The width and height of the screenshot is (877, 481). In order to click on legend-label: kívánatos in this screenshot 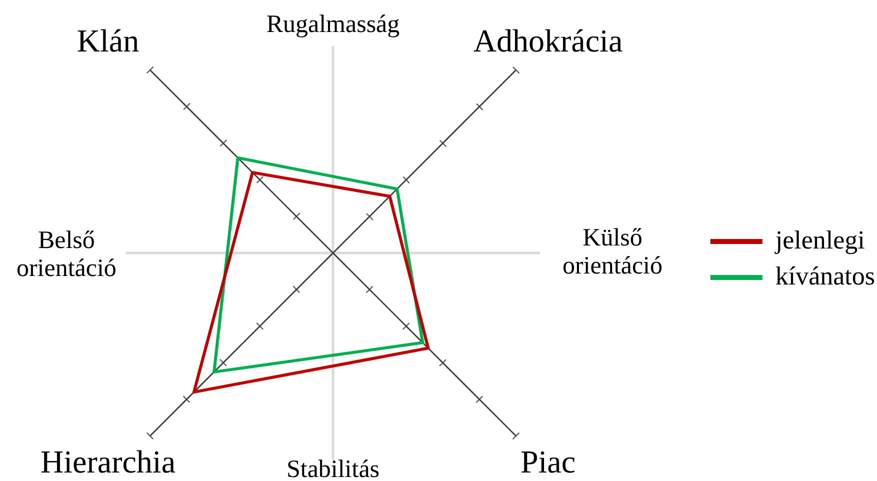, I will do `click(825, 275)`.